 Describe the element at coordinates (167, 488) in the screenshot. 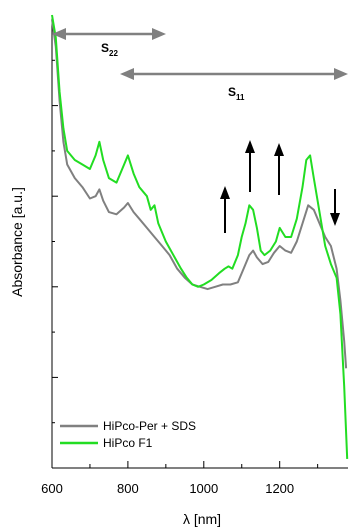

I see `x-tick-labels: 600 800 1000 1200` at that location.